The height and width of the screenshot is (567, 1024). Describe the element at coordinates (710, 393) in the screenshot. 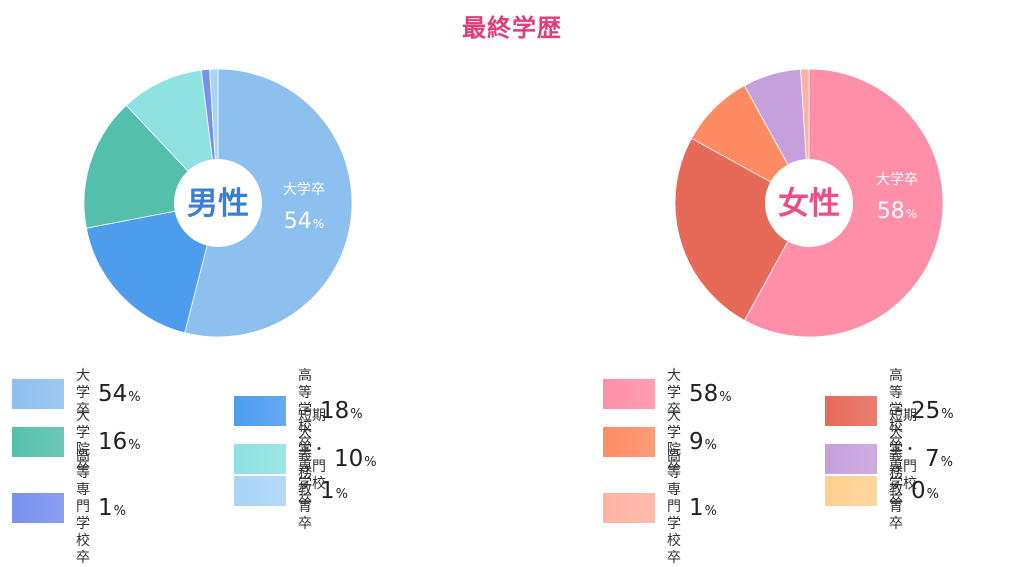

I see `legend-value: 58%` at that location.